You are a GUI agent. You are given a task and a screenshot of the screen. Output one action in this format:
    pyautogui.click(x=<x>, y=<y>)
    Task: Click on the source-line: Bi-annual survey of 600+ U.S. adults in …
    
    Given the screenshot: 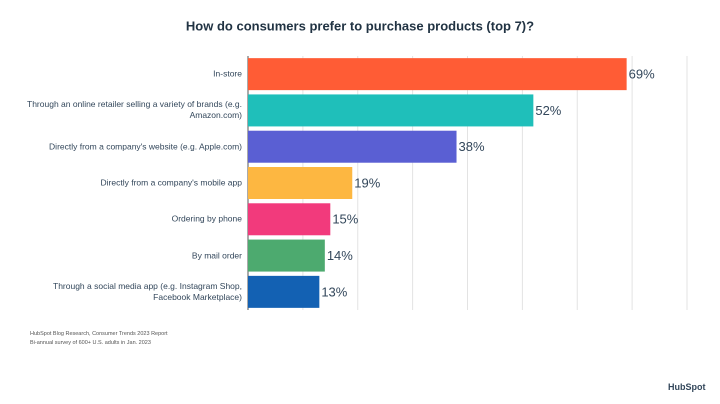 What is the action you would take?
    pyautogui.click(x=90, y=343)
    